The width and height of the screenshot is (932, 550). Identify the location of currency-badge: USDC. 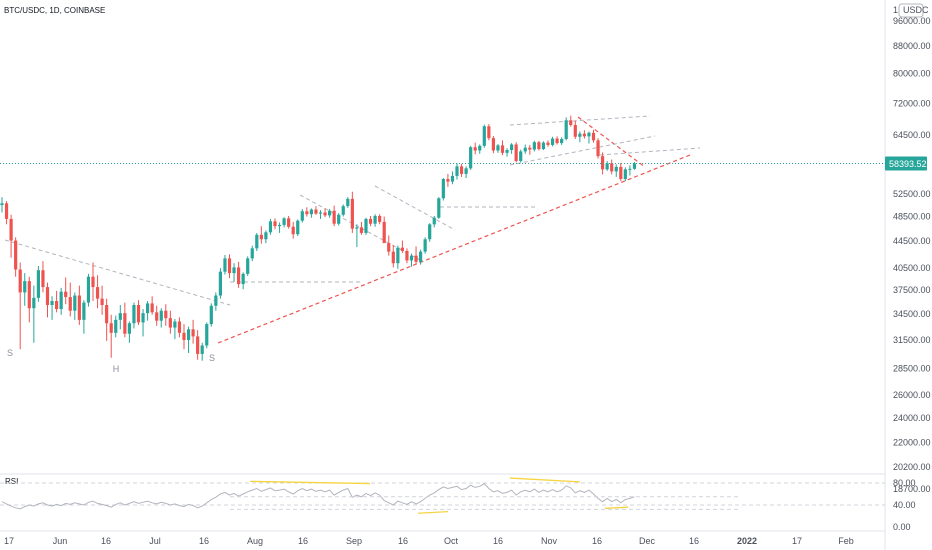
(916, 10).